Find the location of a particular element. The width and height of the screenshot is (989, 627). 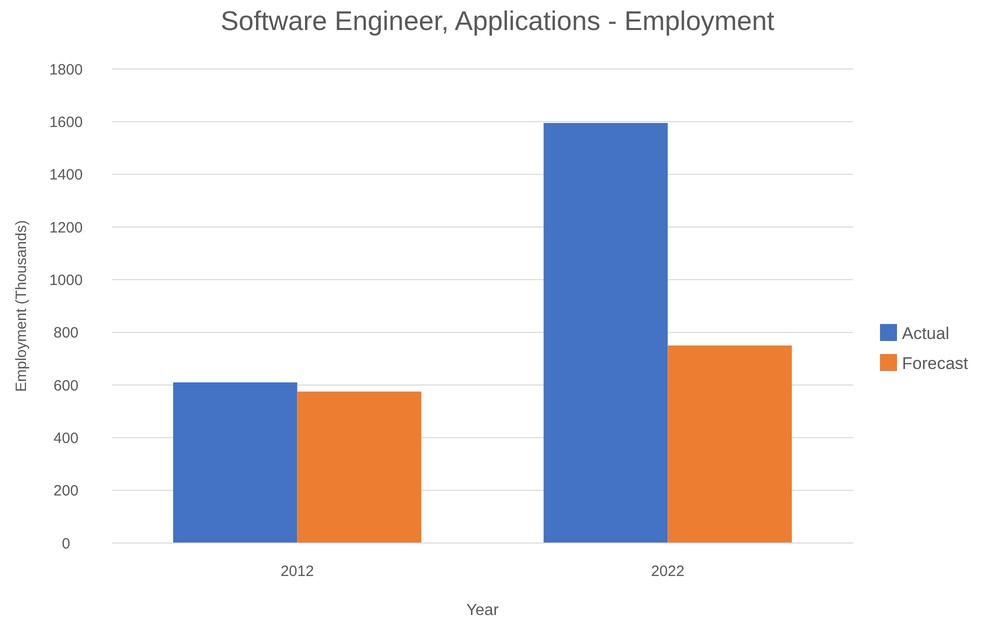

y-tick-label: 400 is located at coordinates (66, 438).